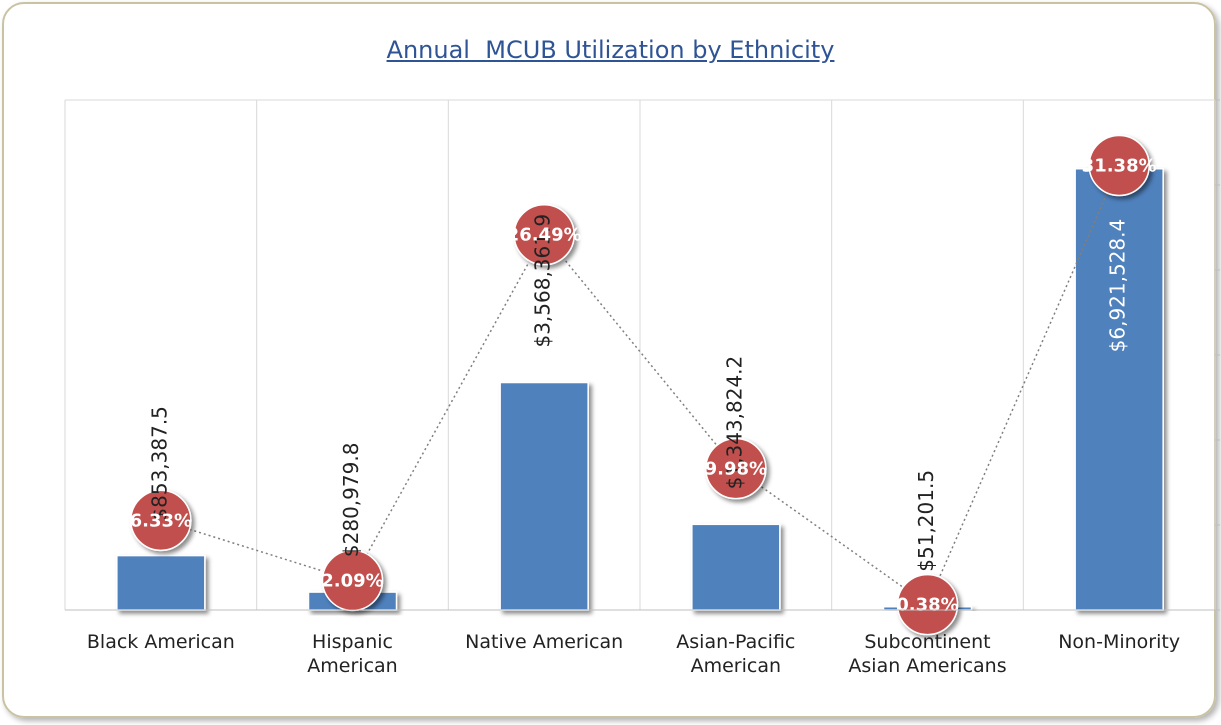  I want to click on marker-label: 26.49%, so click(544, 235).